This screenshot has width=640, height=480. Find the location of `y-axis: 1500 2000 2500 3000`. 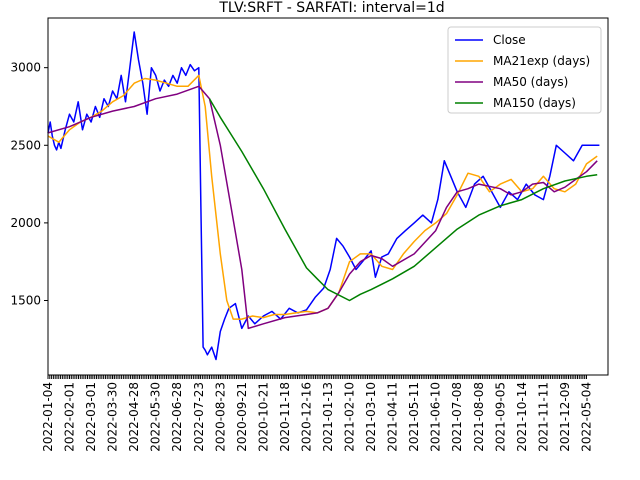

y-axis: 1500 2000 2500 3000 is located at coordinates (29, 184).